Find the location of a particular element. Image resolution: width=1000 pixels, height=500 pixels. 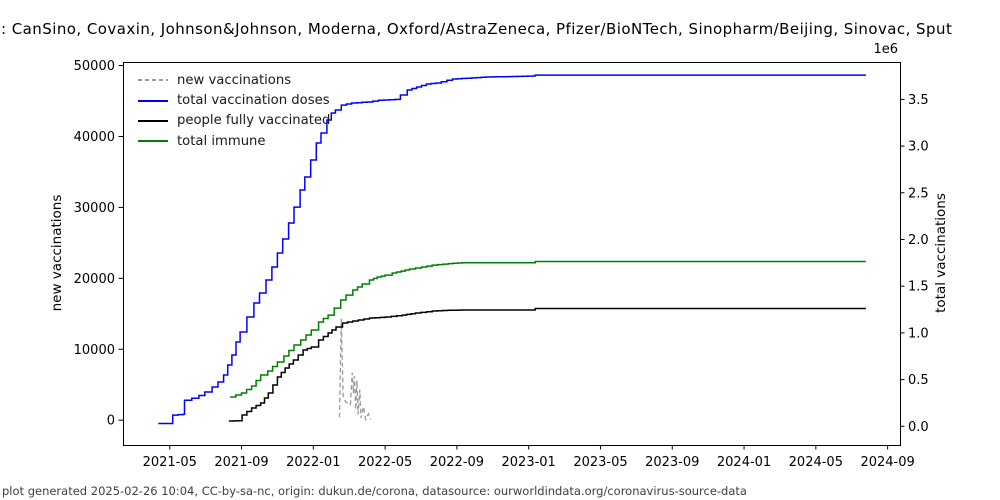

x-tick-label: 2022-09 is located at coordinates (457, 462).